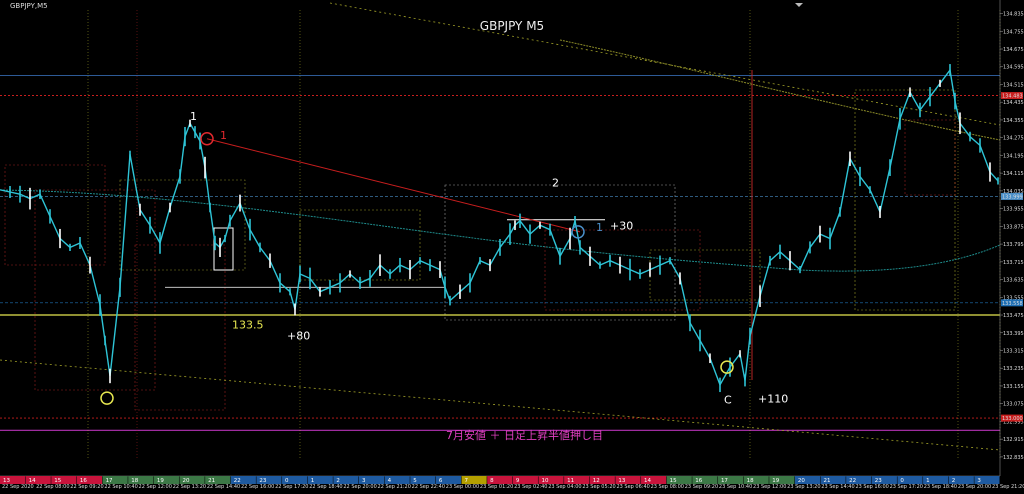  I want to click on y-tick-label: 133.395, so click(1013, 334).